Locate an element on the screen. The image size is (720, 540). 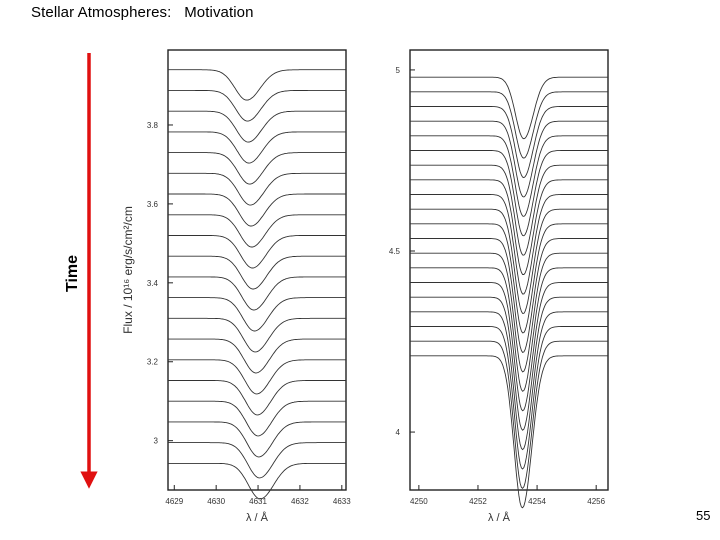
left-x-axis-label: λ / Å is located at coordinates (257, 517).